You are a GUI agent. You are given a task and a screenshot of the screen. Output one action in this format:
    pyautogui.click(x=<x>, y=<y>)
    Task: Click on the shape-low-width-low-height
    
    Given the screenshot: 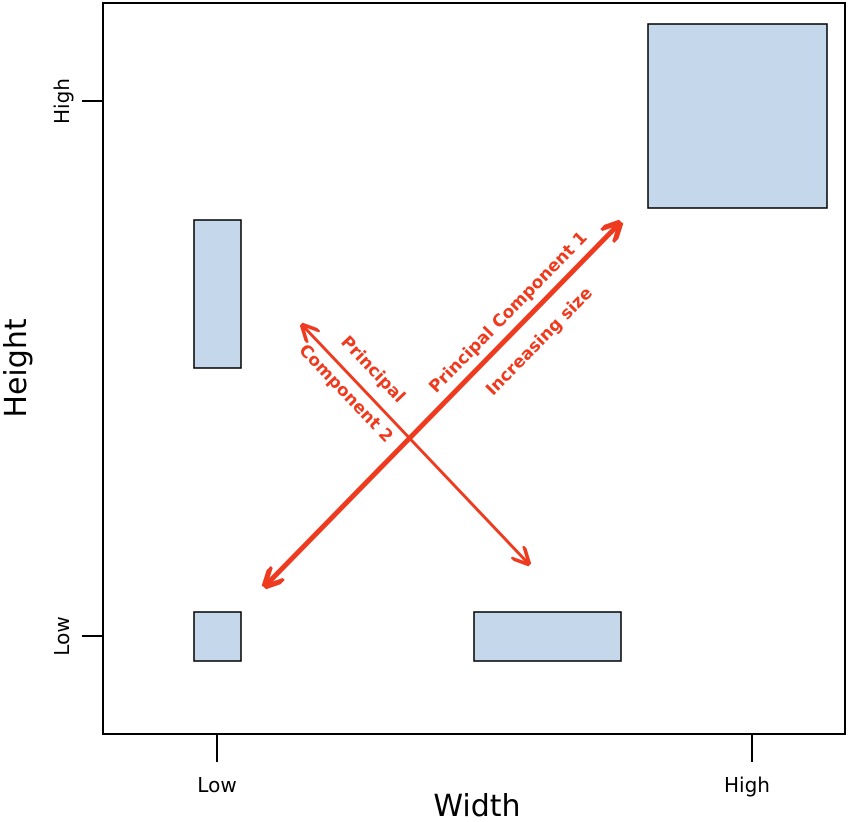 What is the action you would take?
    pyautogui.click(x=217, y=636)
    